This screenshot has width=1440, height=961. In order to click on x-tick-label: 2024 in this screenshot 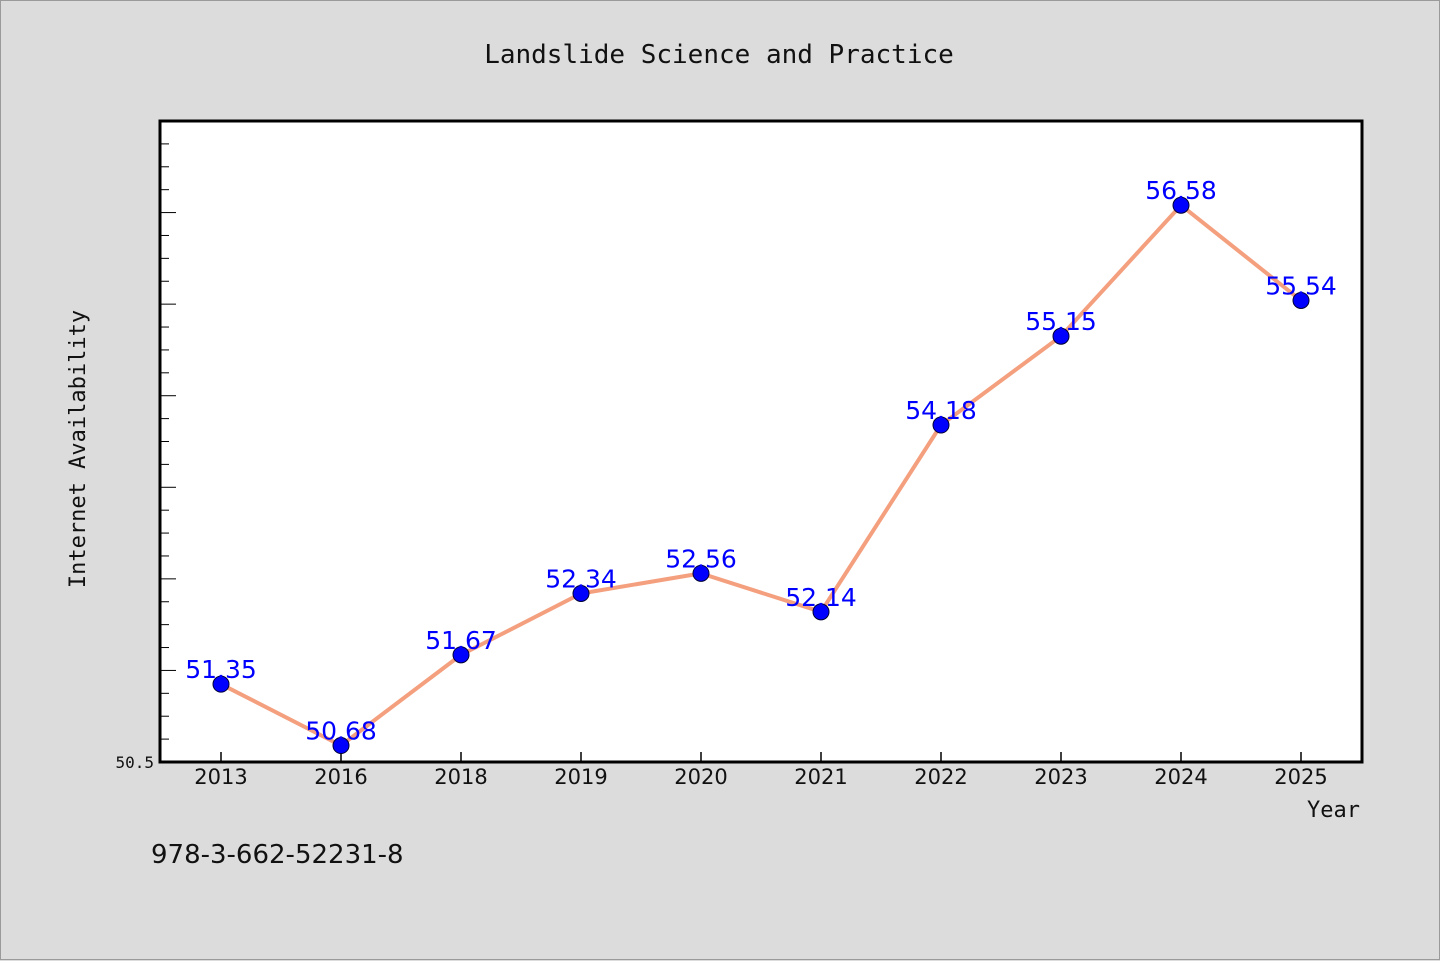, I will do `click(1180, 777)`.